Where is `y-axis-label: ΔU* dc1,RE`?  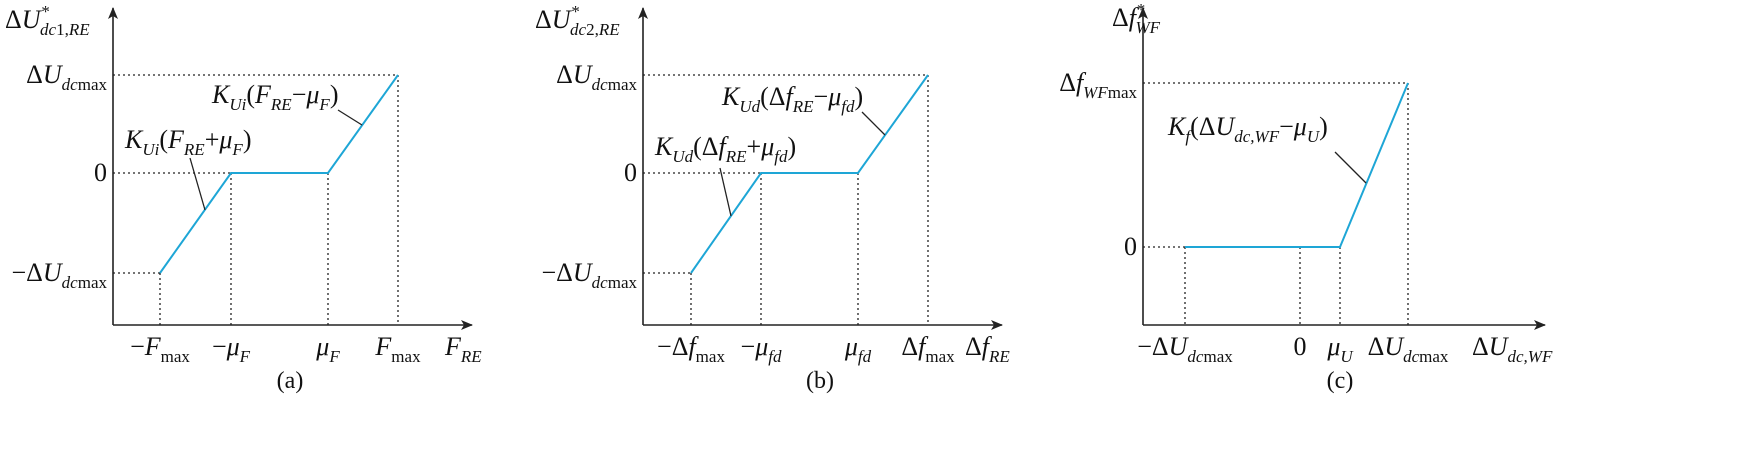
y-axis-label: ΔU* dc1,RE is located at coordinates (47, 20).